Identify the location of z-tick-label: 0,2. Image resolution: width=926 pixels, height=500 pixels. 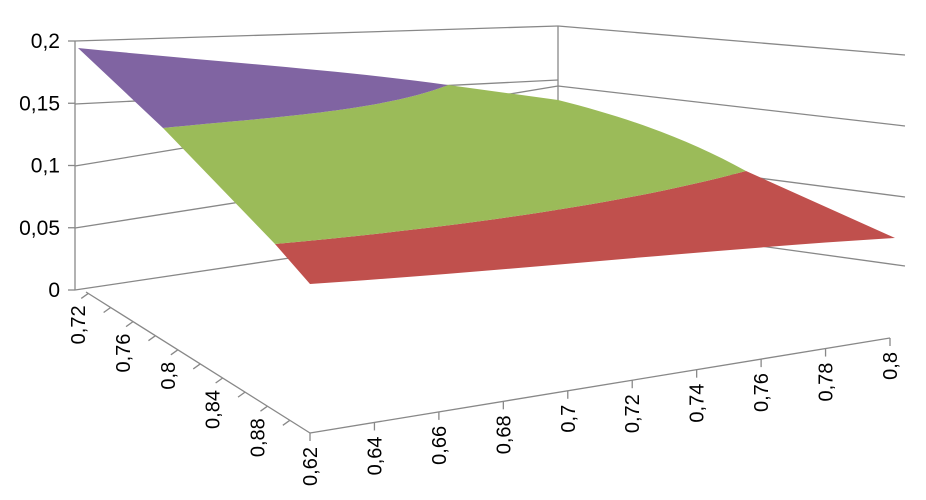
(45, 41).